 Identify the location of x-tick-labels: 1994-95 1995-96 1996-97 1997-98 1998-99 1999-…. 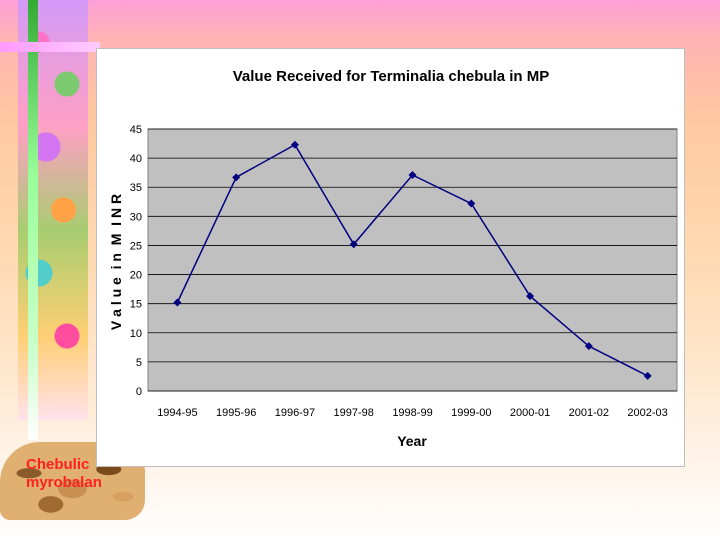
(412, 413).